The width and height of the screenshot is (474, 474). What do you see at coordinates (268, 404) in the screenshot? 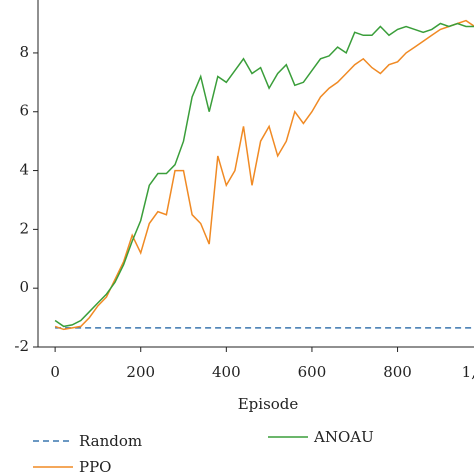
I see `x-axis-label: Episode` at bounding box center [268, 404].